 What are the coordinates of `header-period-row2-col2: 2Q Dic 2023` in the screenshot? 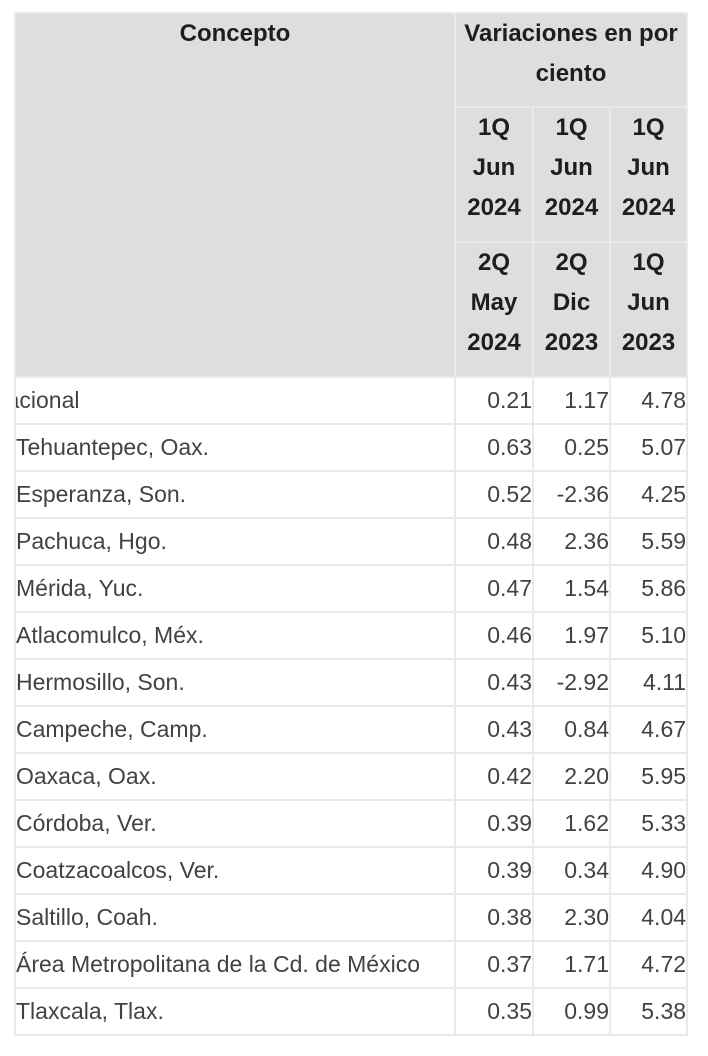 It's located at (571, 309).